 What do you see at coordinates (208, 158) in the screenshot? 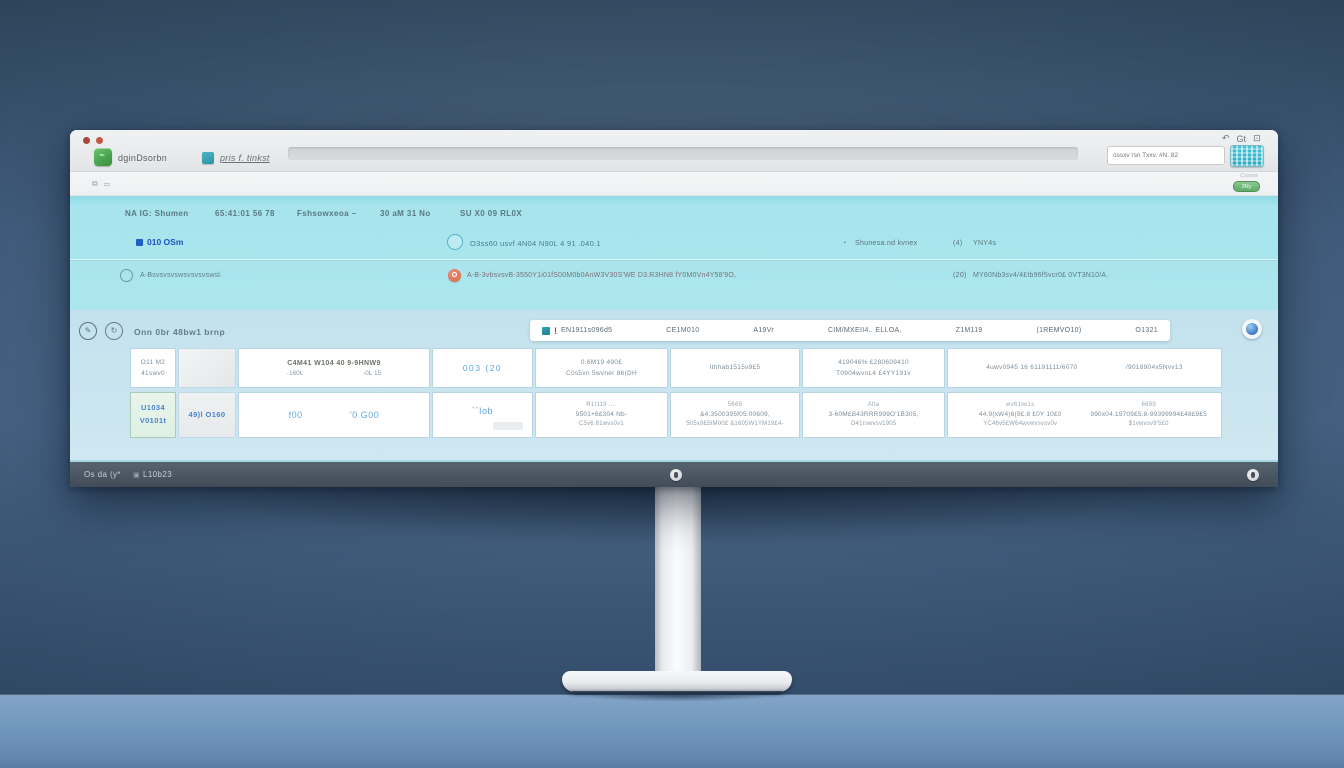
I see `document-icon` at bounding box center [208, 158].